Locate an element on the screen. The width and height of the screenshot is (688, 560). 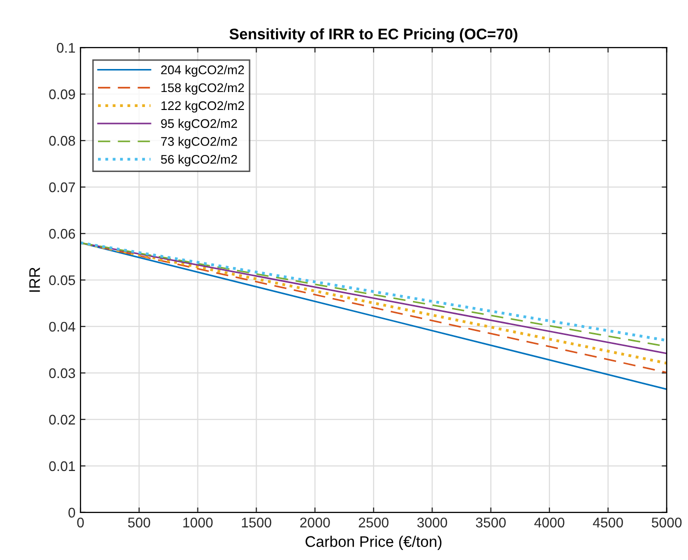
x-axis-title: Carbon Price (€/ton) is located at coordinates (374, 543).